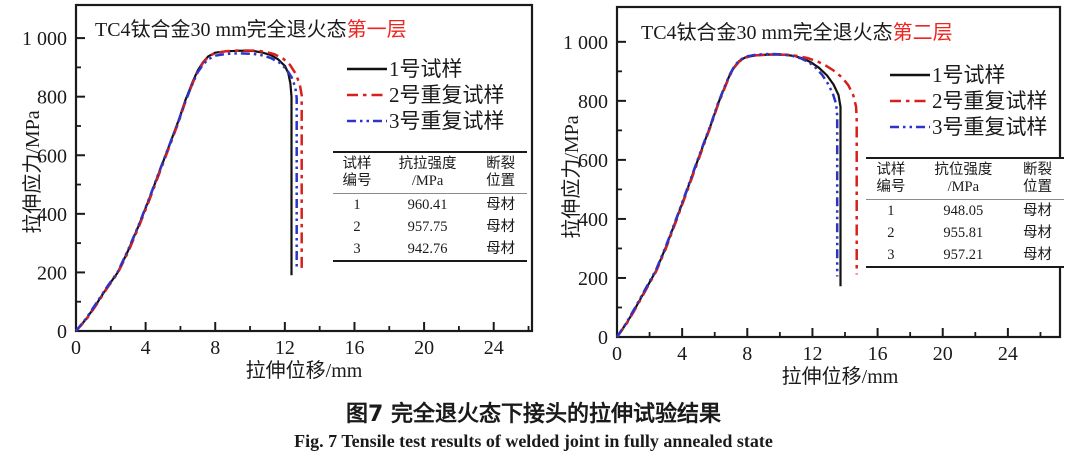  What do you see at coordinates (376, 30) in the screenshot?
I see `left-chart-title-highlight: 第一层` at bounding box center [376, 30].